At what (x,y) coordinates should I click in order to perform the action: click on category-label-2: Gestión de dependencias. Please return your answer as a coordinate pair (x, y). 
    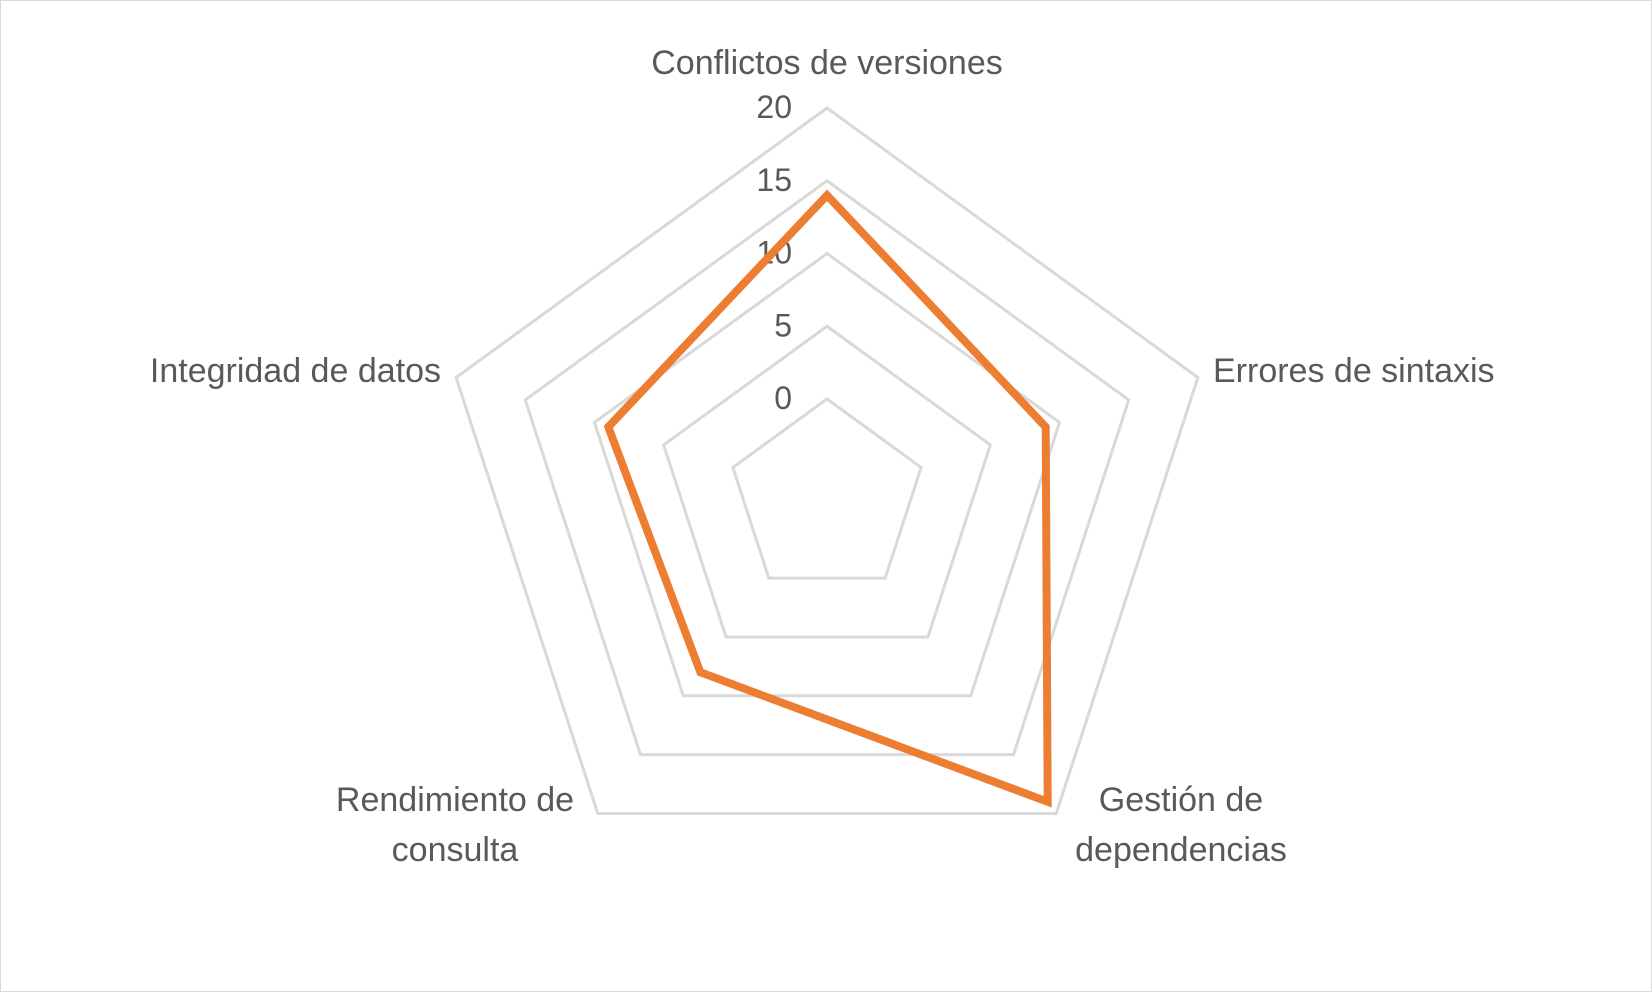
    Looking at the image, I should click on (1181, 825).